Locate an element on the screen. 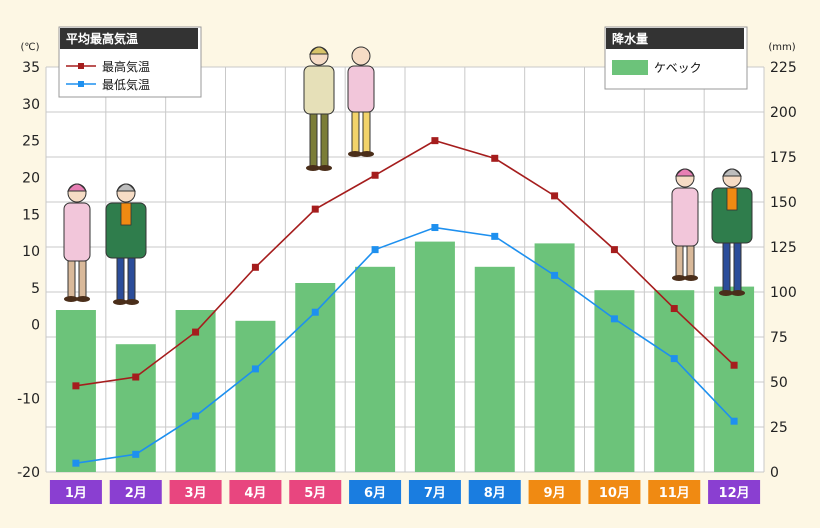 The image size is (820, 528). month-label: 7月 is located at coordinates (435, 493).